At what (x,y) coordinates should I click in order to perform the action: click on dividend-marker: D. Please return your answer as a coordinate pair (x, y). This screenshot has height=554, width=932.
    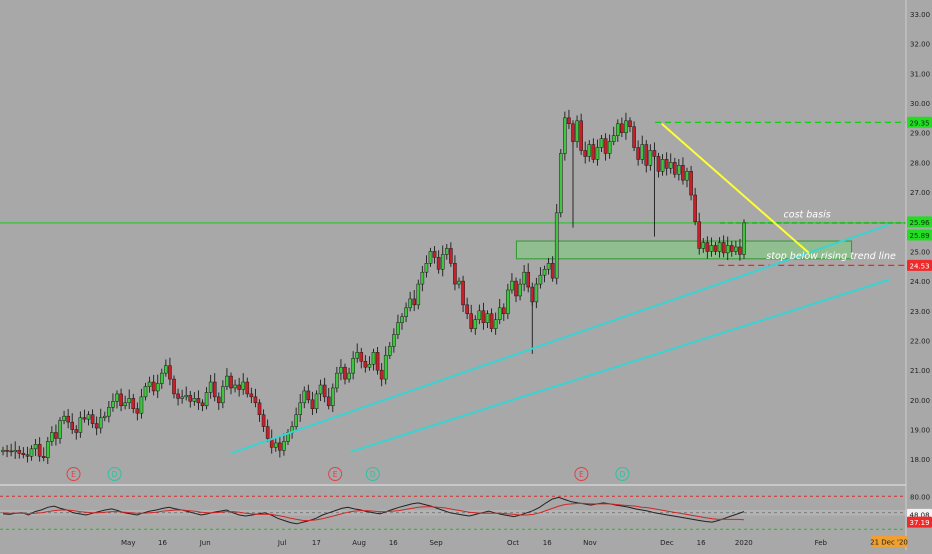
    Looking at the image, I should click on (372, 474).